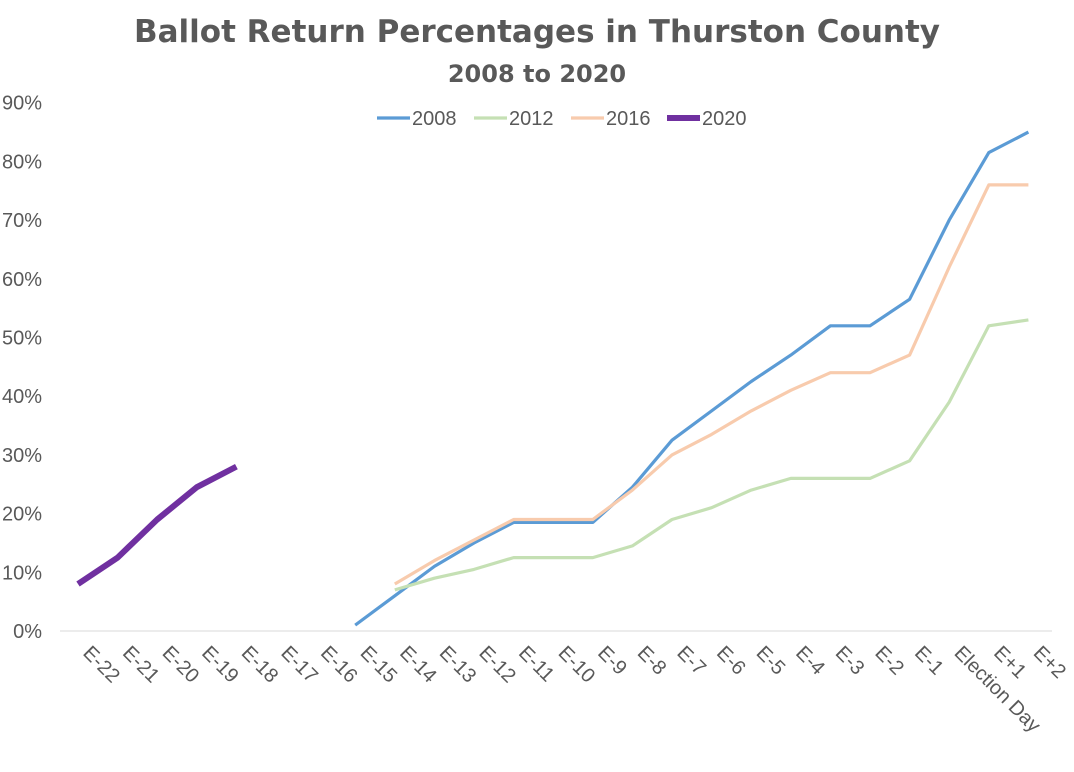 This screenshot has width=1074, height=772. I want to click on y-tick-label: 10%, so click(22, 573).